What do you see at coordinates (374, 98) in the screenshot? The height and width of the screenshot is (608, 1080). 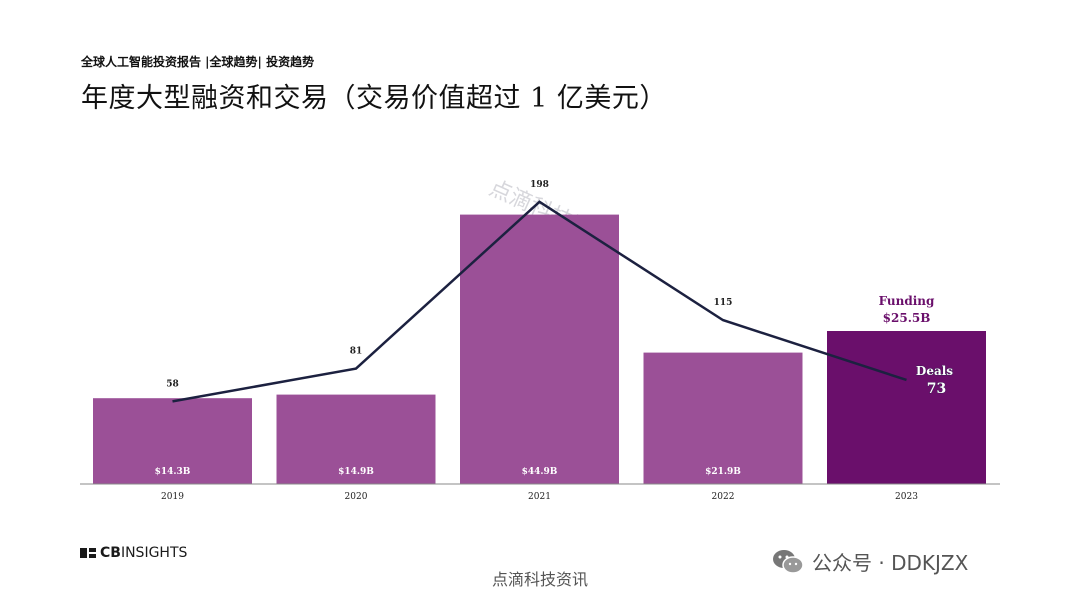 I see `page-title: 年度大型融资和交易（交易价值超过 1 亿美元）` at bounding box center [374, 98].